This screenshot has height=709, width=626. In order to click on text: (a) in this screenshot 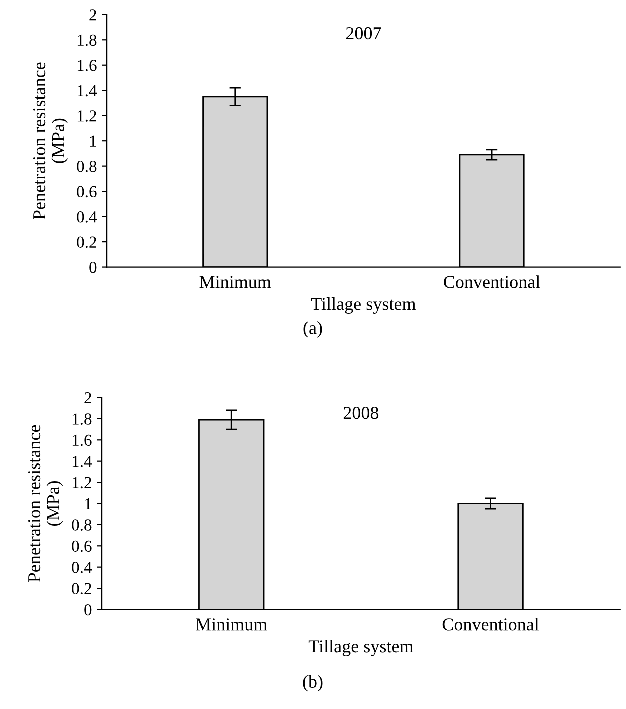, I will do `click(313, 330)`.